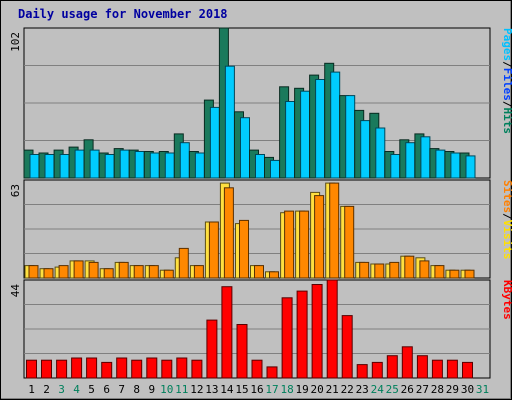 Image resolution: width=512 pixels, height=400 pixels. I want to click on day-label-7: 7, so click(121, 389).